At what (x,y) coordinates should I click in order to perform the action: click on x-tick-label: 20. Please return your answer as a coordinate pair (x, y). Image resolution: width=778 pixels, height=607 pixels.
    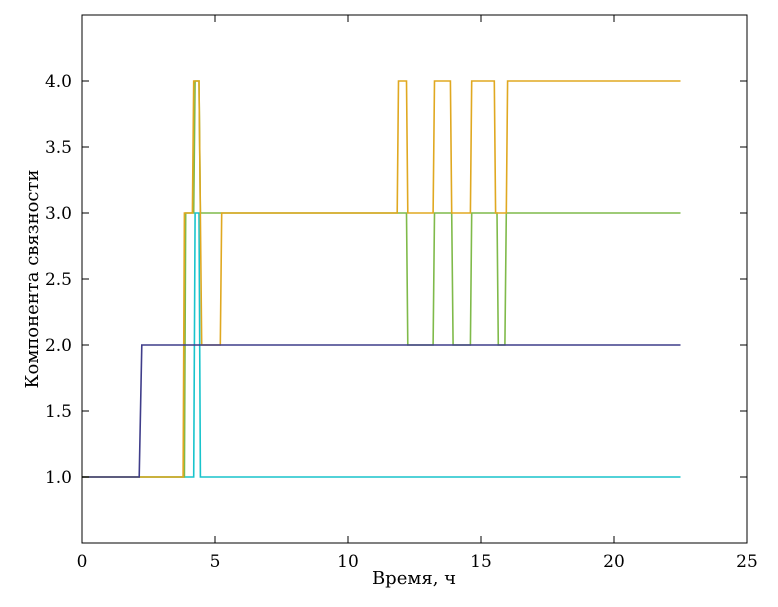
    Looking at the image, I should click on (614, 562).